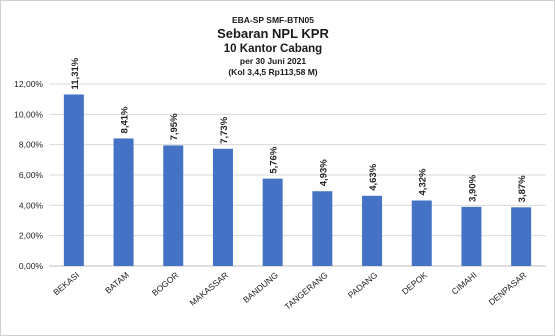 The height and width of the screenshot is (336, 555). I want to click on data-label: 3,87%, so click(522, 188).